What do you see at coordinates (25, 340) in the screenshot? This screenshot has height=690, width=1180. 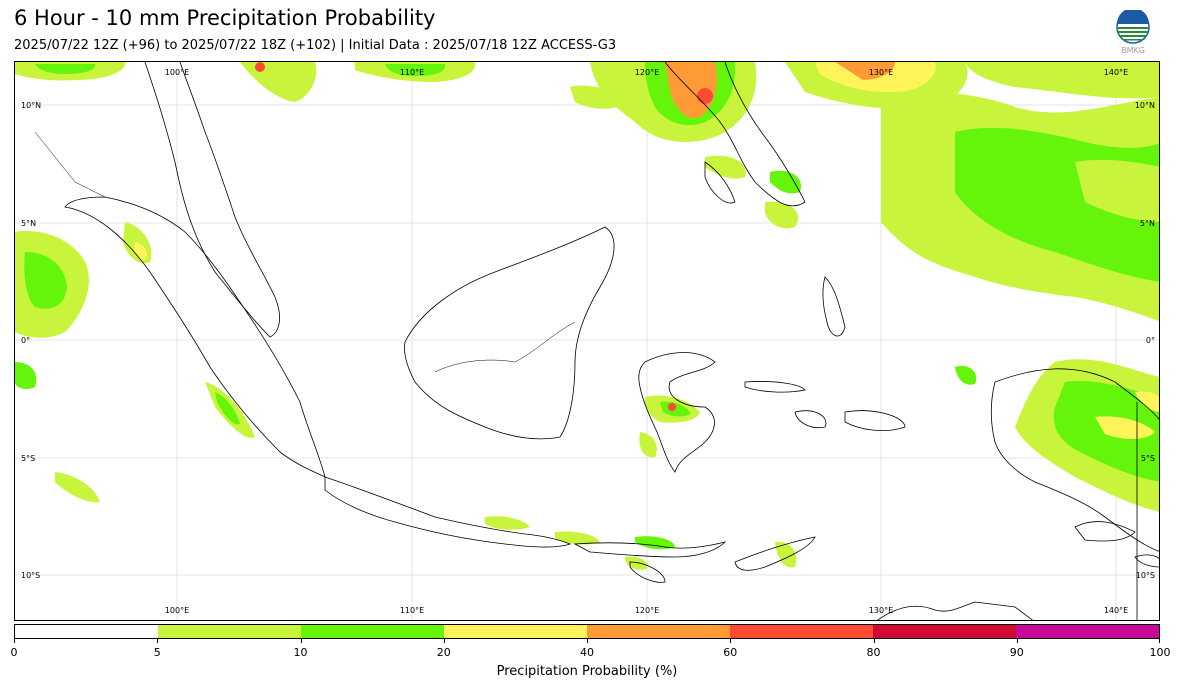 I see `lat-label-left: 0°` at bounding box center [25, 340].